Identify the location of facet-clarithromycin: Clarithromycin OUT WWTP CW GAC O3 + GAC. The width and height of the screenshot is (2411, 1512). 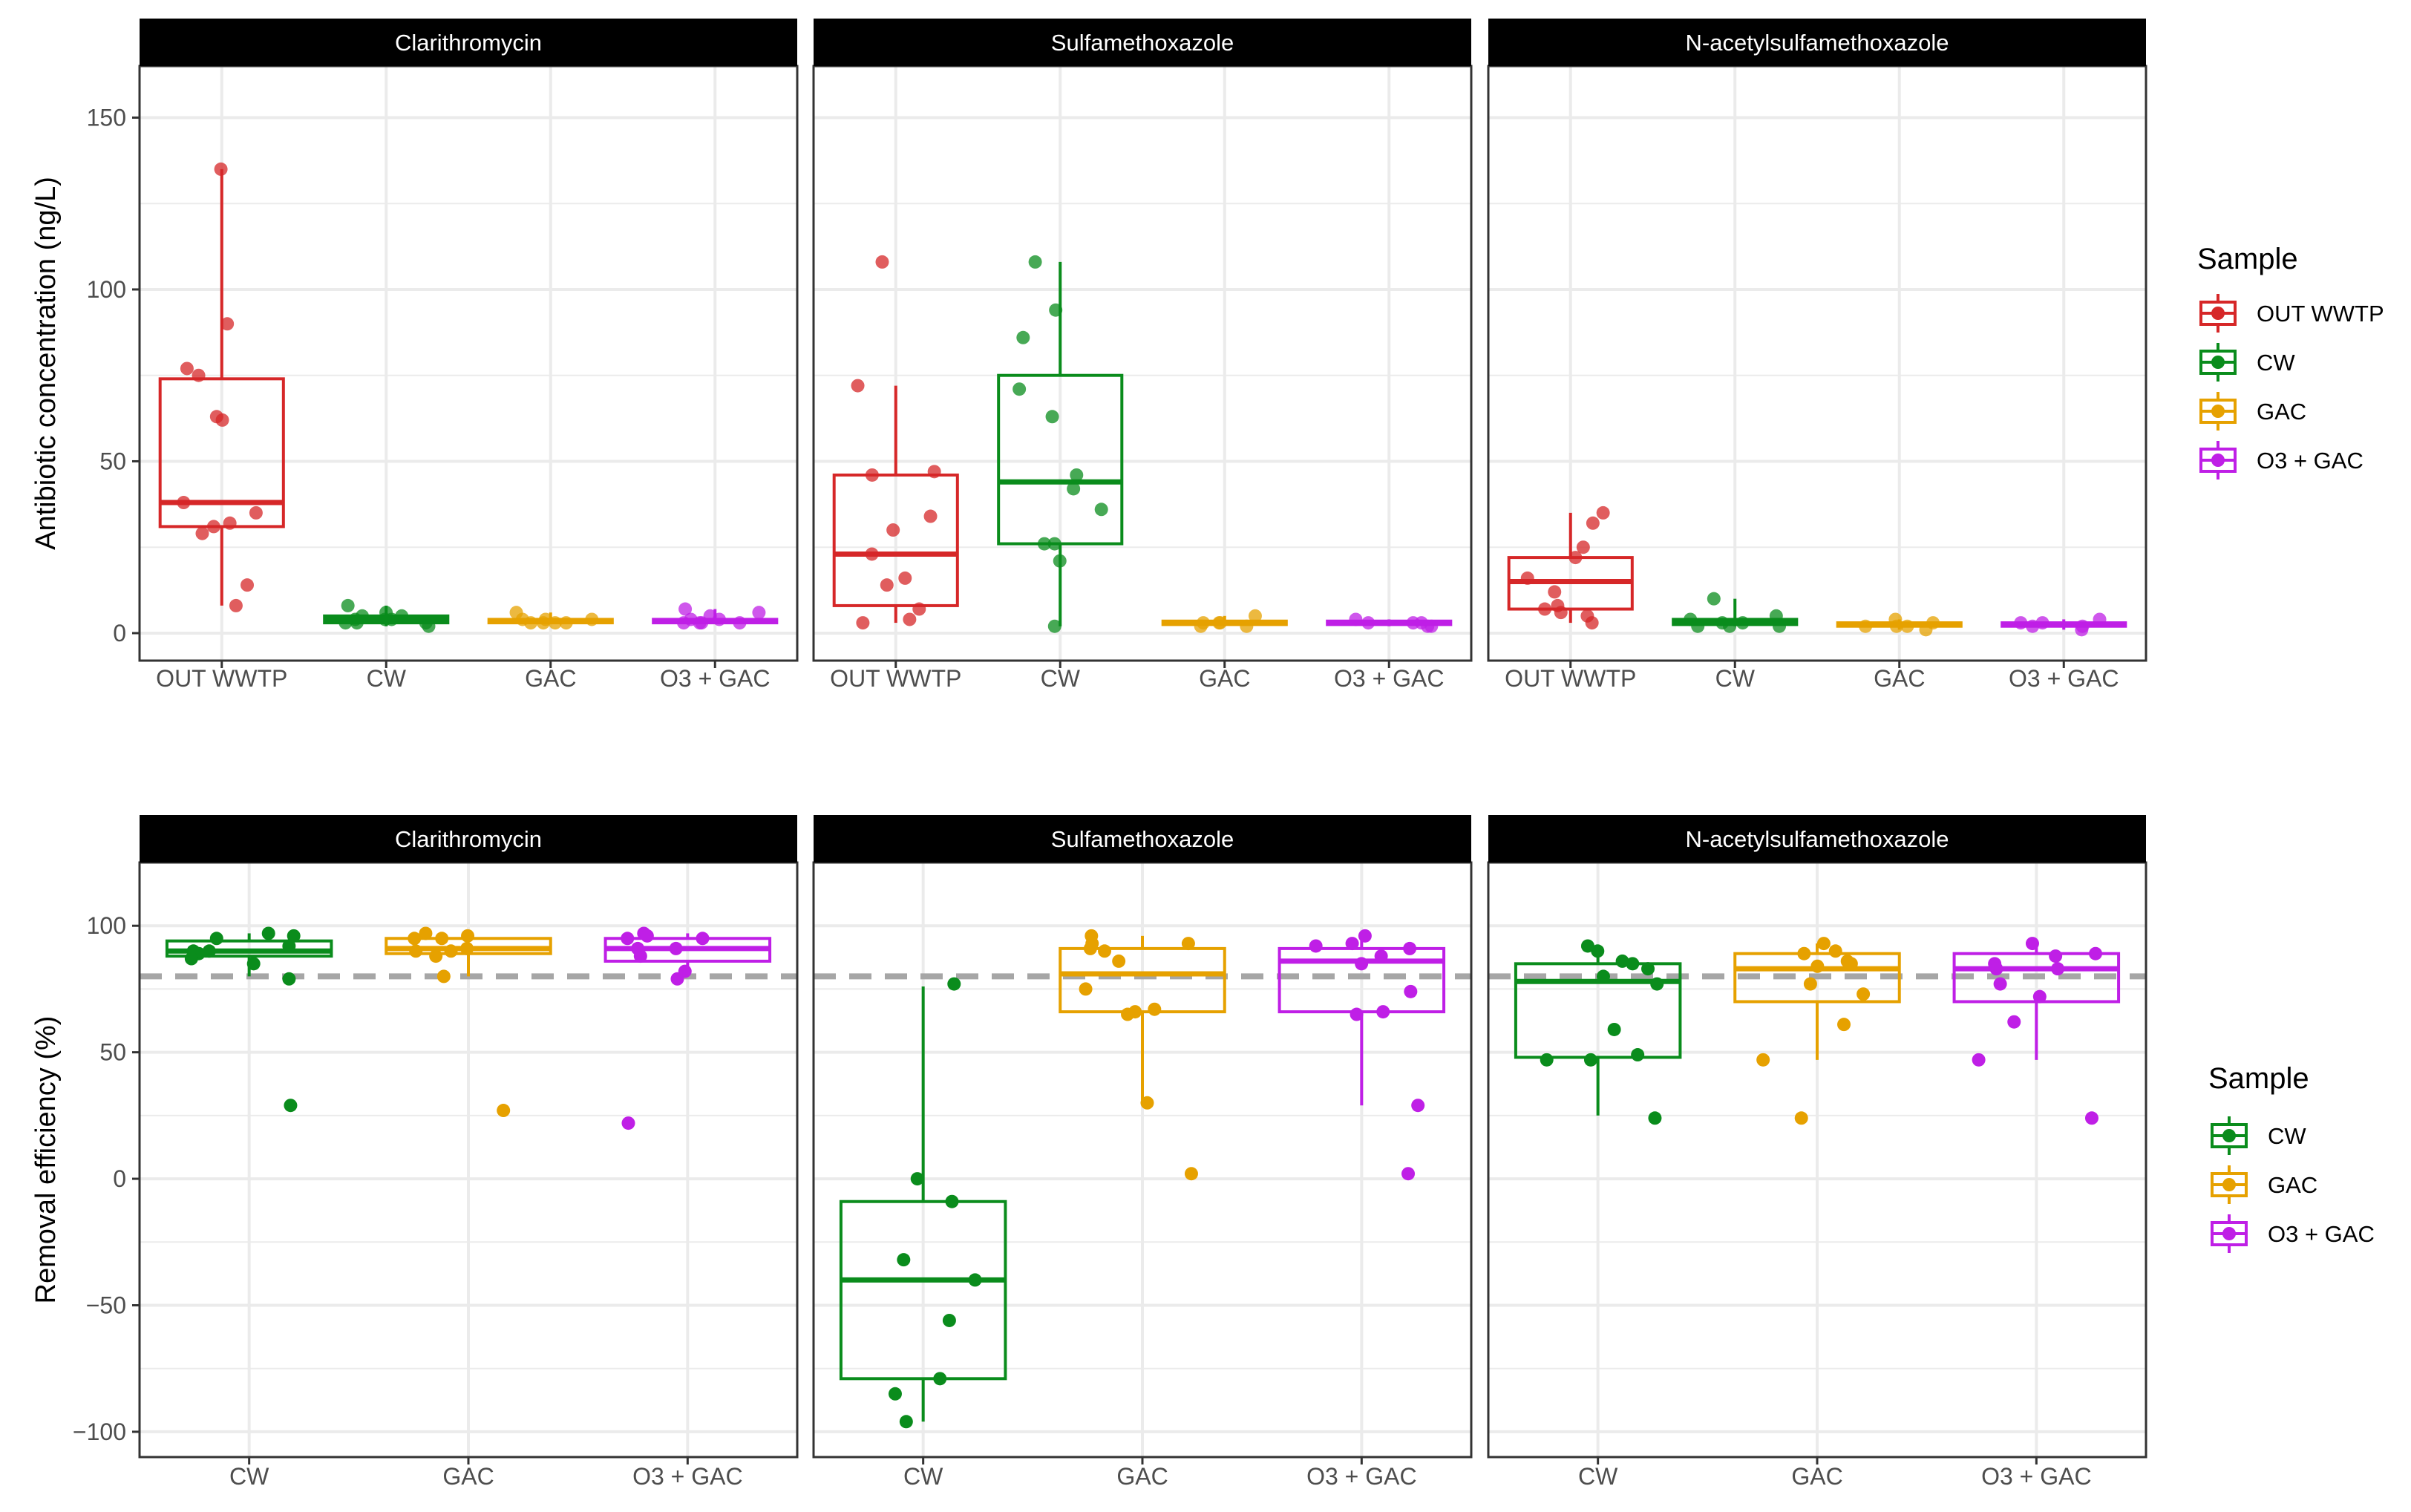
(468, 356).